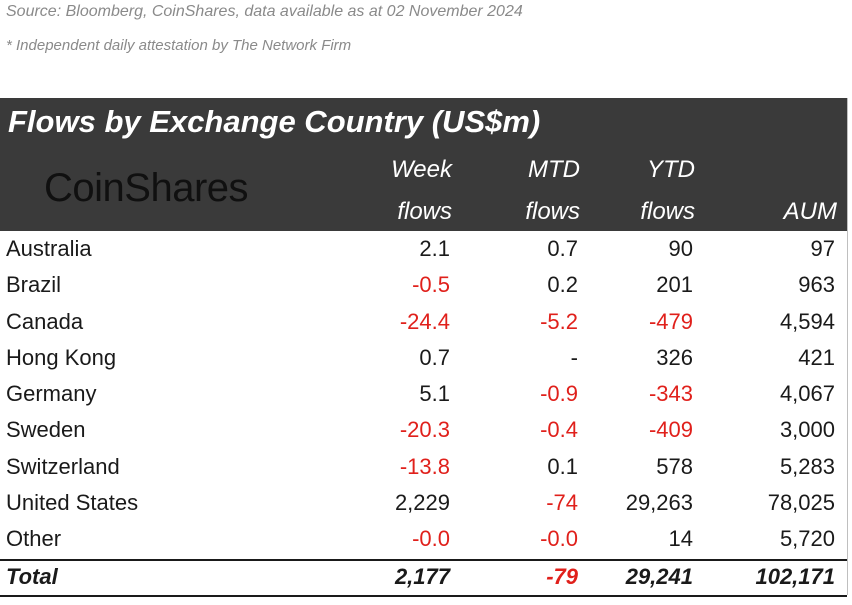  Describe the element at coordinates (562, 576) in the screenshot. I see `total-mtd-flows: -79` at that location.